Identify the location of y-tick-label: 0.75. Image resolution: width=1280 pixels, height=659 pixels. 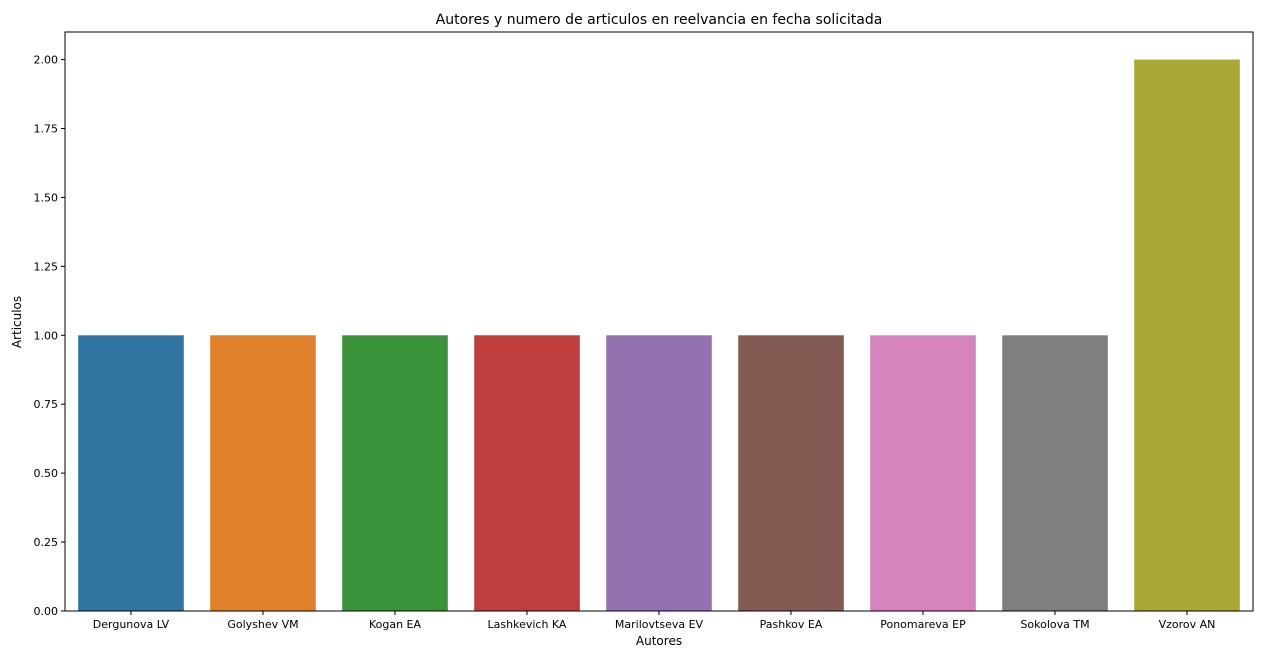
(46, 404).